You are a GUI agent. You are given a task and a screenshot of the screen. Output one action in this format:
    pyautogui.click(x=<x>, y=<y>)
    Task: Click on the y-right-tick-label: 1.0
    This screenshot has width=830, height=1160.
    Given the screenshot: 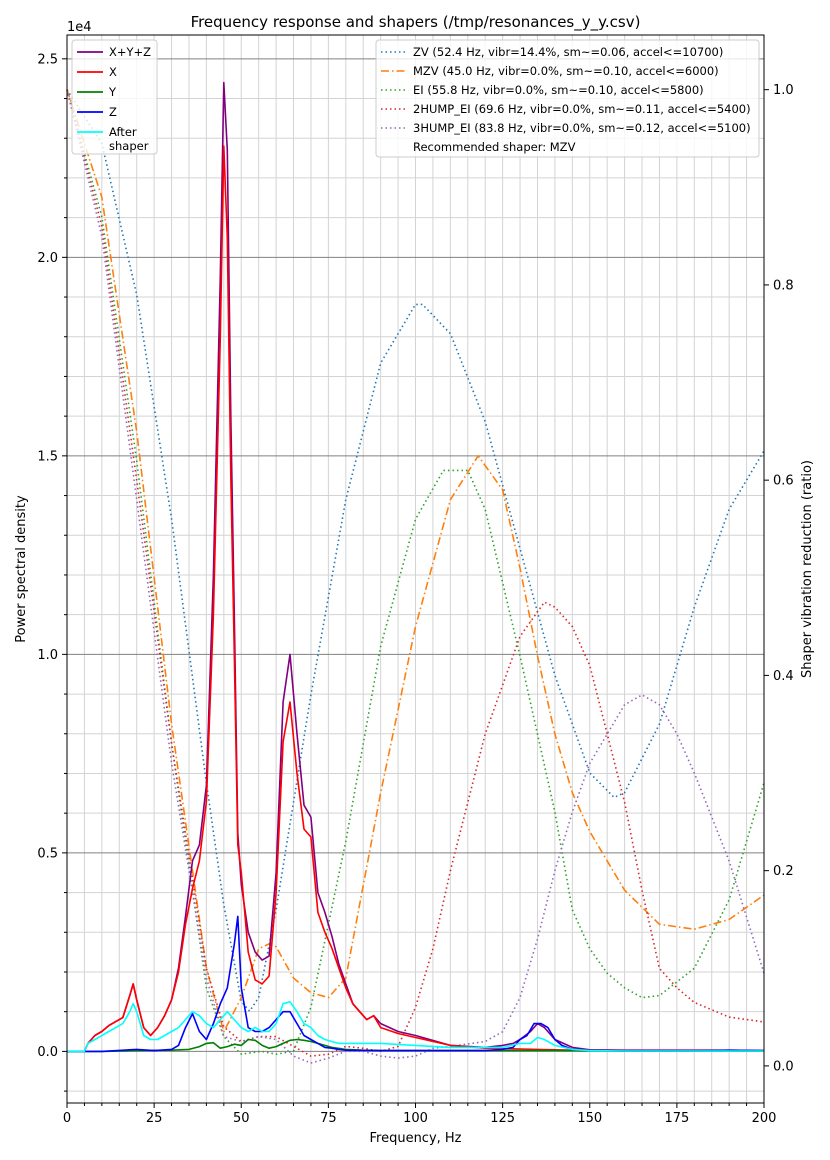 What is the action you would take?
    pyautogui.click(x=783, y=90)
    